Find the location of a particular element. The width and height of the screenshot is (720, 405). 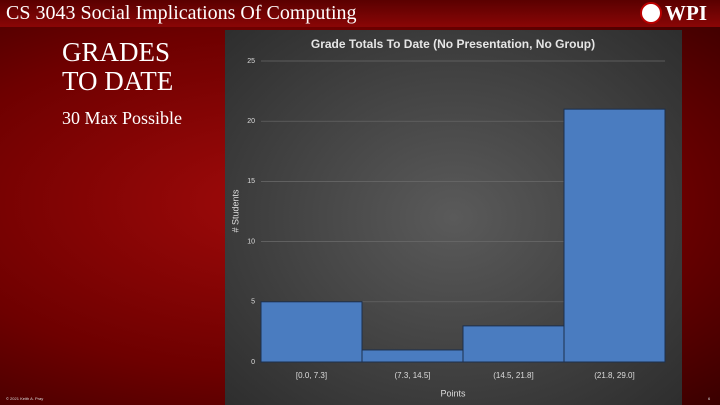

x-tick-label: (21.8, 29.0] is located at coordinates (614, 375).